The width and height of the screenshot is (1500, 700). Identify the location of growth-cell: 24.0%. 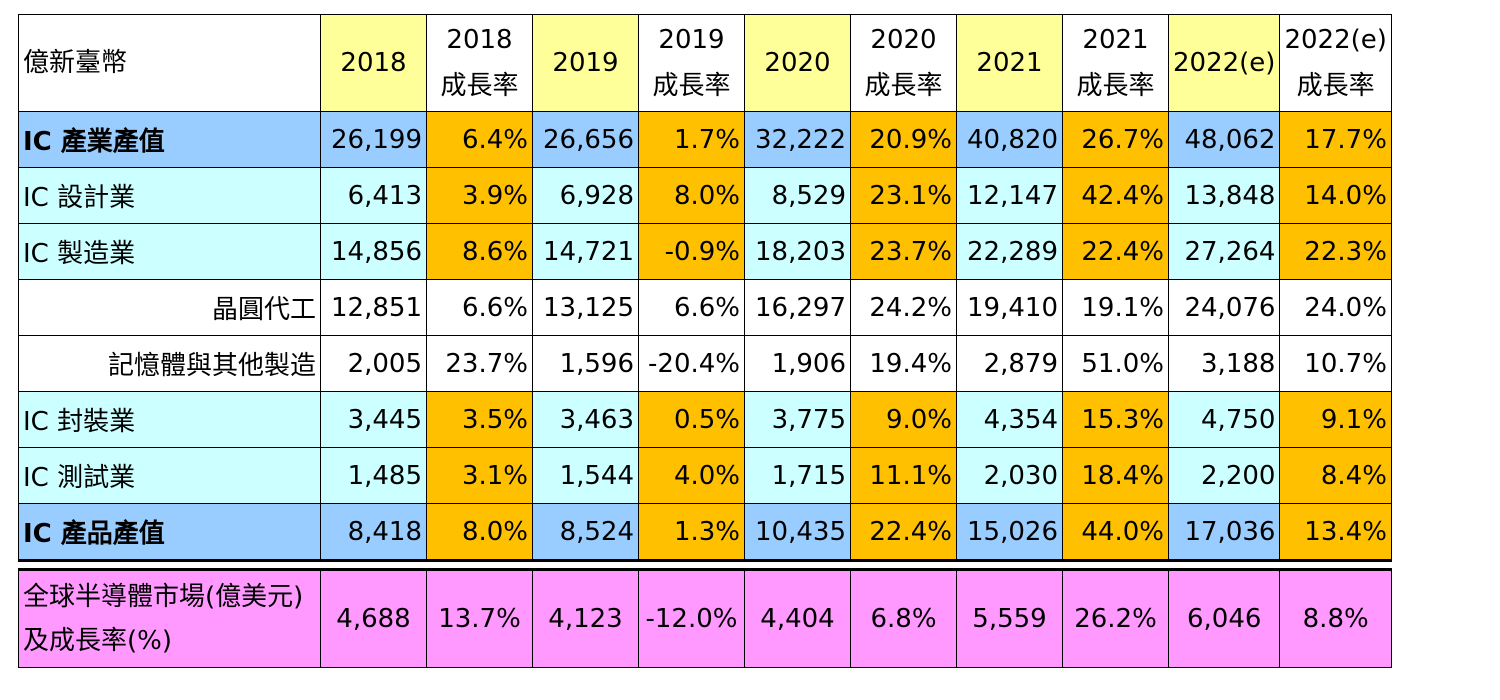
(1335, 307).